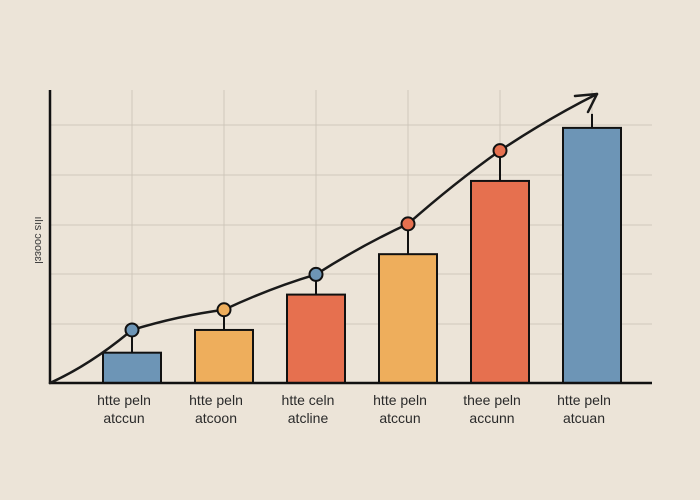 The image size is (700, 500). Describe the element at coordinates (491, 418) in the screenshot. I see `x-tick-label: accunn` at that location.